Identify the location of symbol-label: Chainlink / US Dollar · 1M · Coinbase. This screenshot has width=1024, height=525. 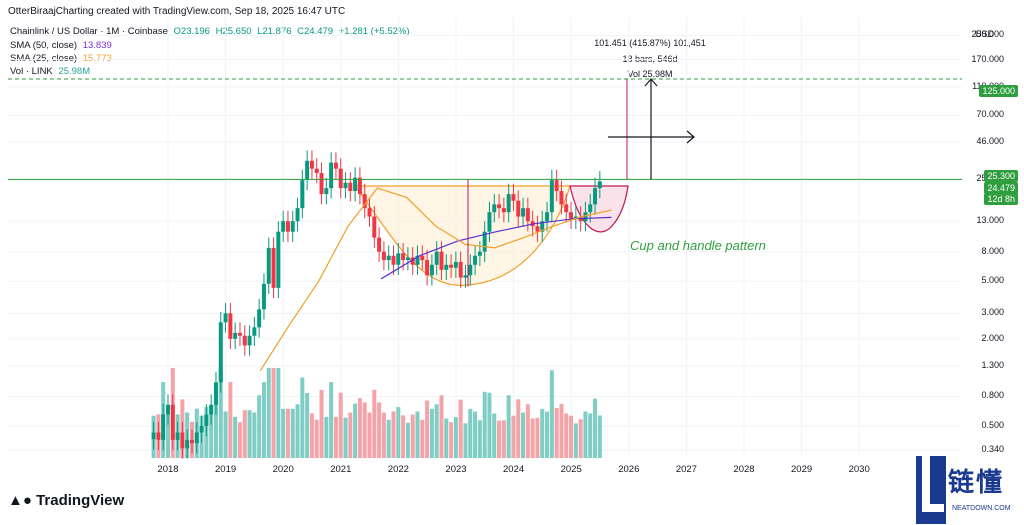
(89, 31).